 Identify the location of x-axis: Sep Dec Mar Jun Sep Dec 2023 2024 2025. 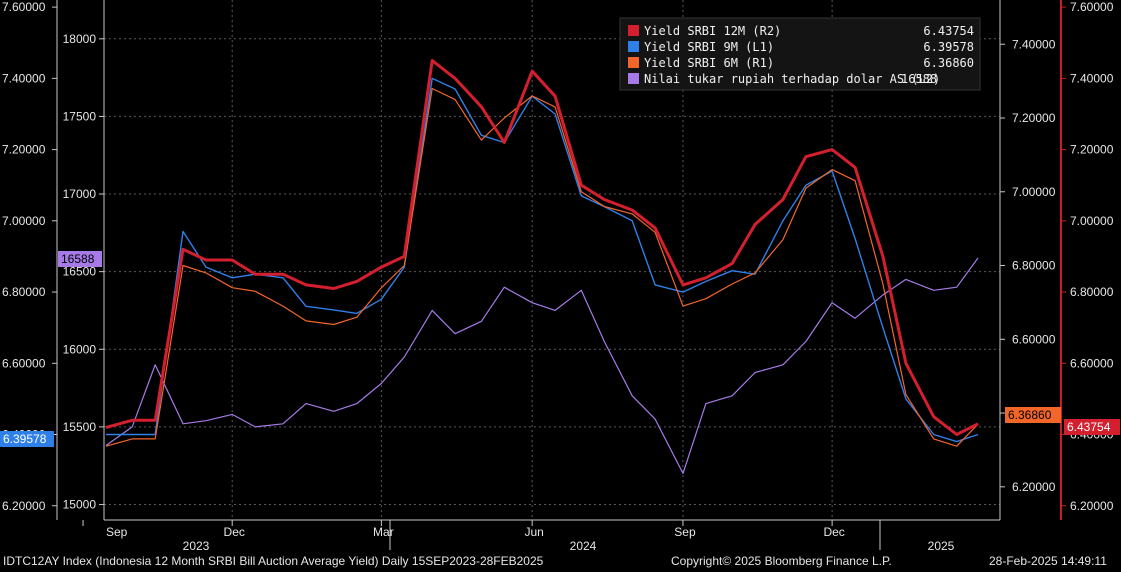
(541, 536).